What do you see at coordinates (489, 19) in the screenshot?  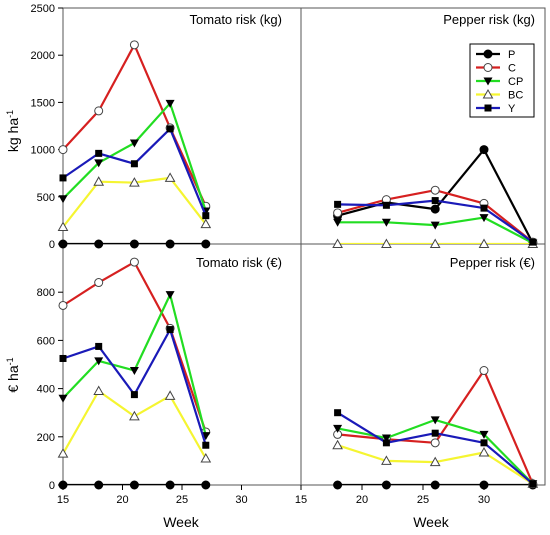 I see `panel-title-2: Pepper risk (kg)` at bounding box center [489, 19].